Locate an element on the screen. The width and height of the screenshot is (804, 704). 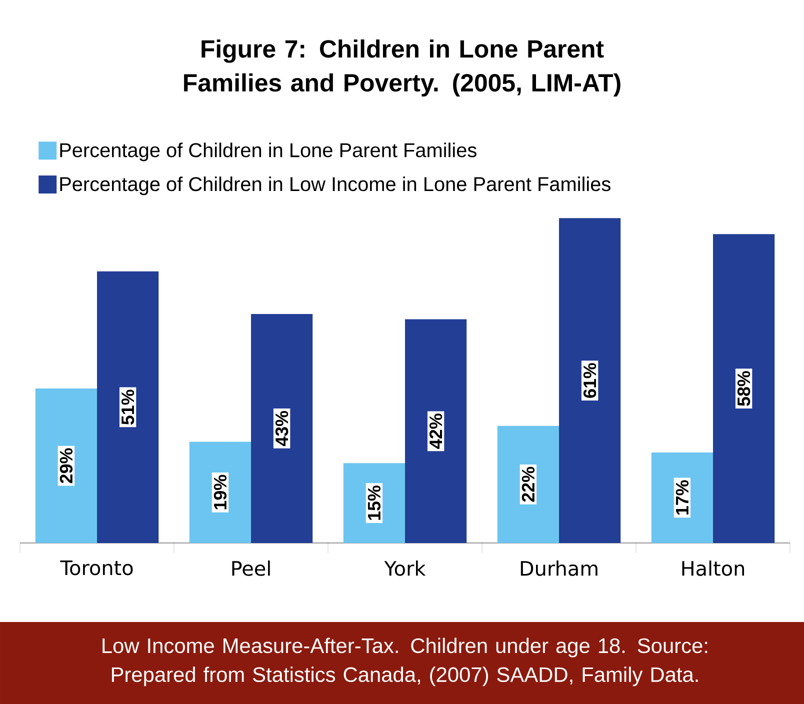
data-label: 19% is located at coordinates (220, 492).